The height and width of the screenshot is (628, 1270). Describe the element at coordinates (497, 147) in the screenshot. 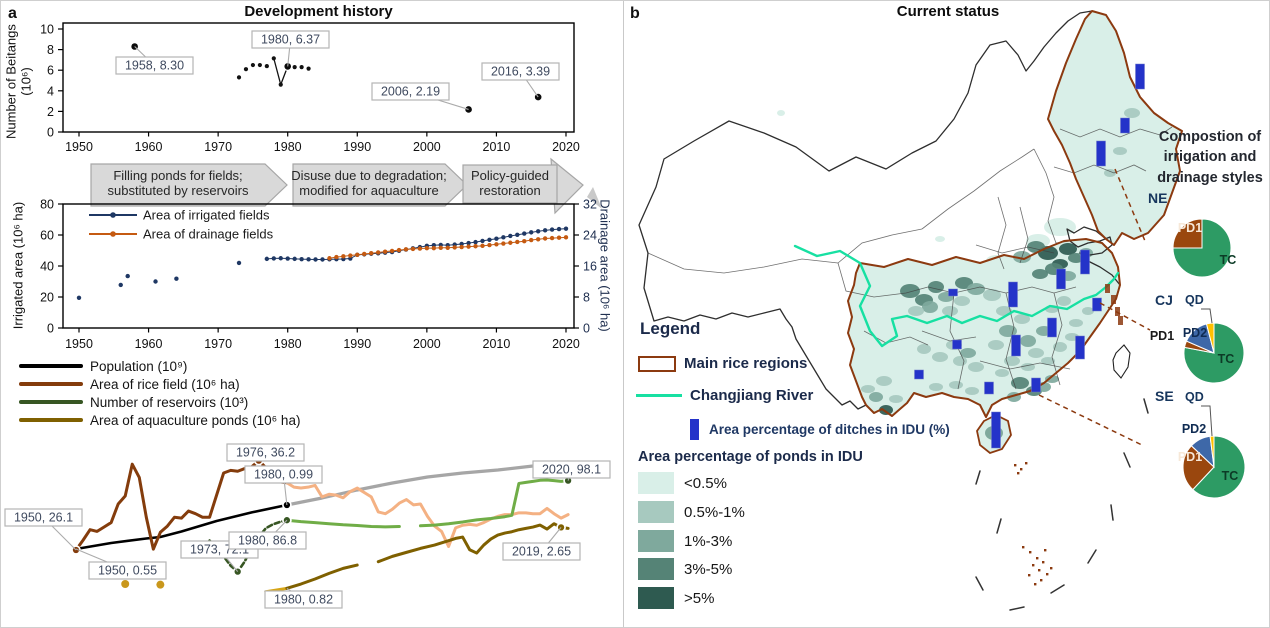

I see `x-tick-label: 2010` at that location.